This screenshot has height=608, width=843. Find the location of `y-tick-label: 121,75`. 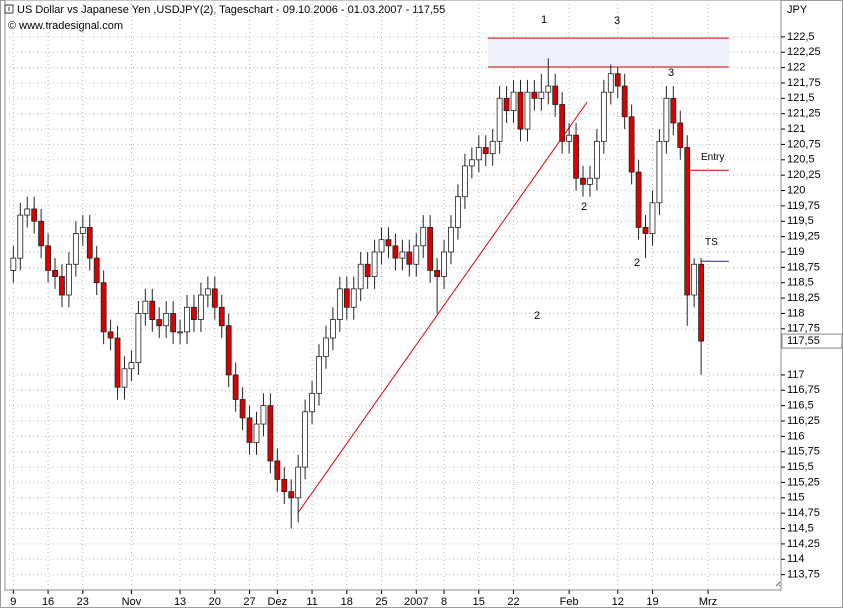

y-tick-label: 121,75 is located at coordinates (804, 83).